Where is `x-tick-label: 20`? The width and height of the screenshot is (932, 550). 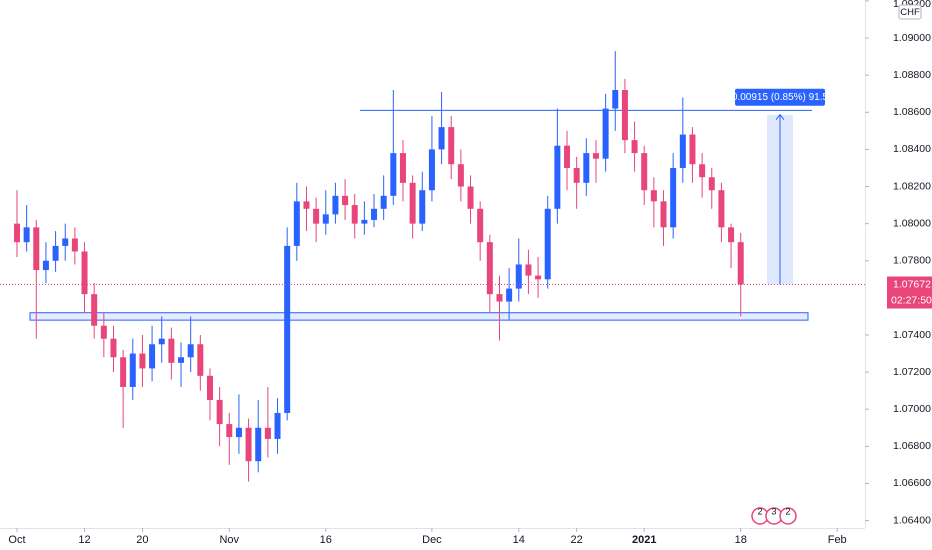
x-tick-label: 20 is located at coordinates (142, 540).